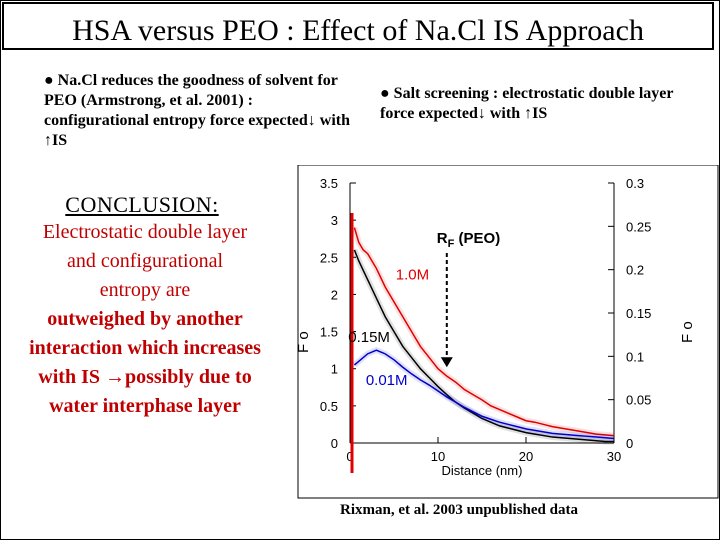 The image size is (720, 540). I want to click on y-axis-title-right: F o, so click(687, 332).